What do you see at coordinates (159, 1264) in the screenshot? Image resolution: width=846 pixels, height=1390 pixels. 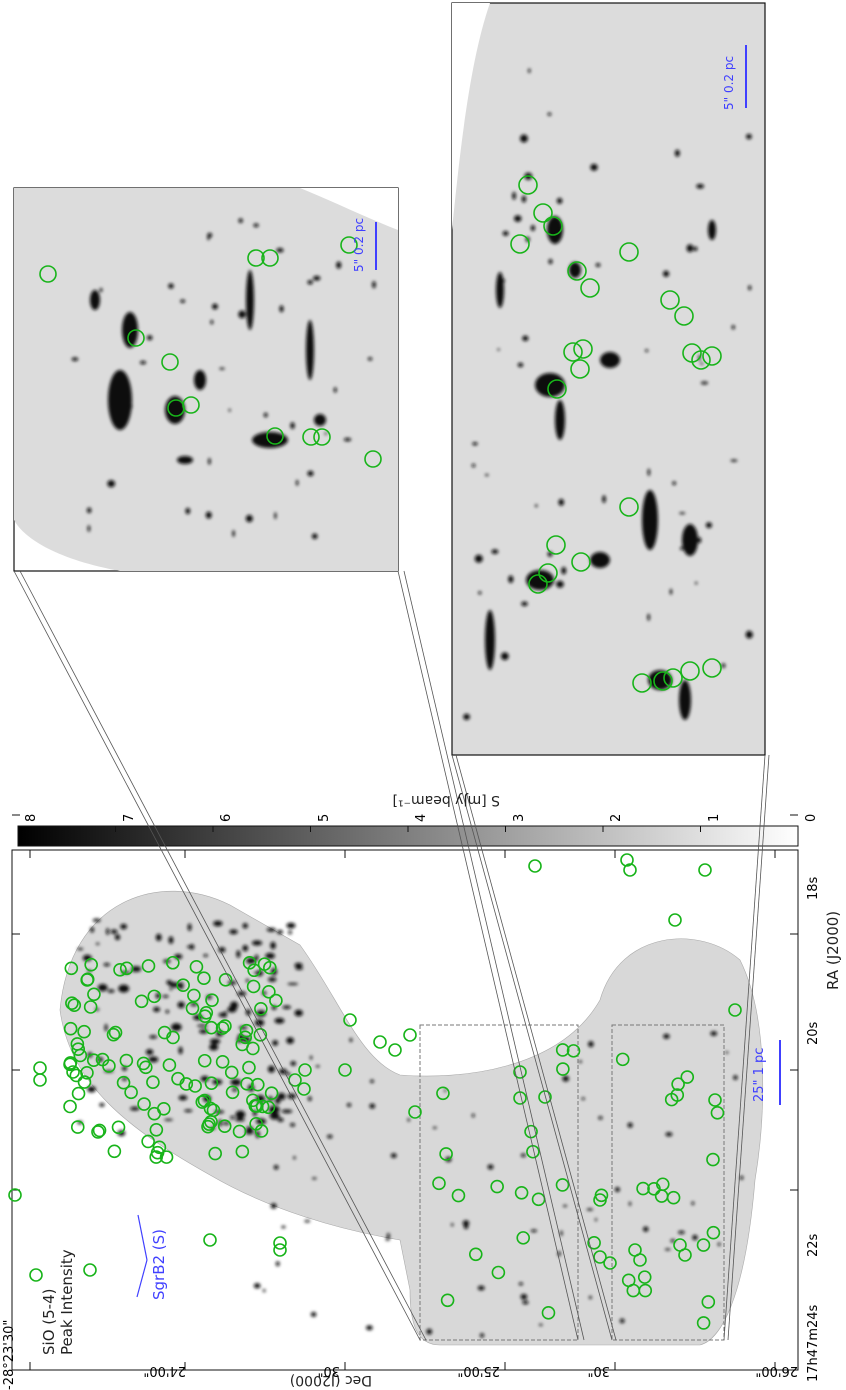 I see `source-label: SgrB2 (S)` at bounding box center [159, 1264].